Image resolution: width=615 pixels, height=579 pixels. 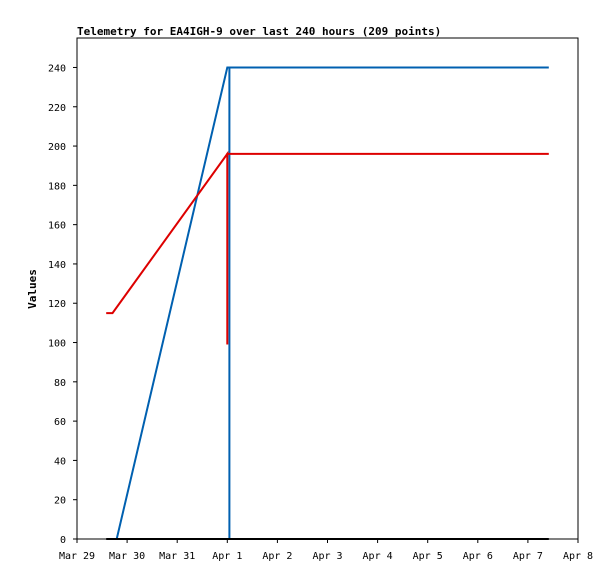 I want to click on y-tick-label: 80, so click(x=60, y=383).